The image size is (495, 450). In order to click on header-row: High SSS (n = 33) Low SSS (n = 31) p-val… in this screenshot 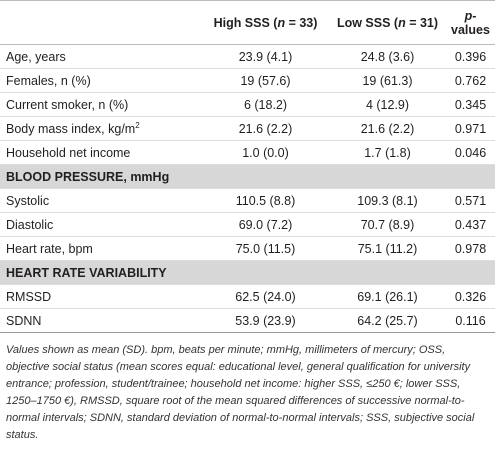, I will do `click(247, 22)`.